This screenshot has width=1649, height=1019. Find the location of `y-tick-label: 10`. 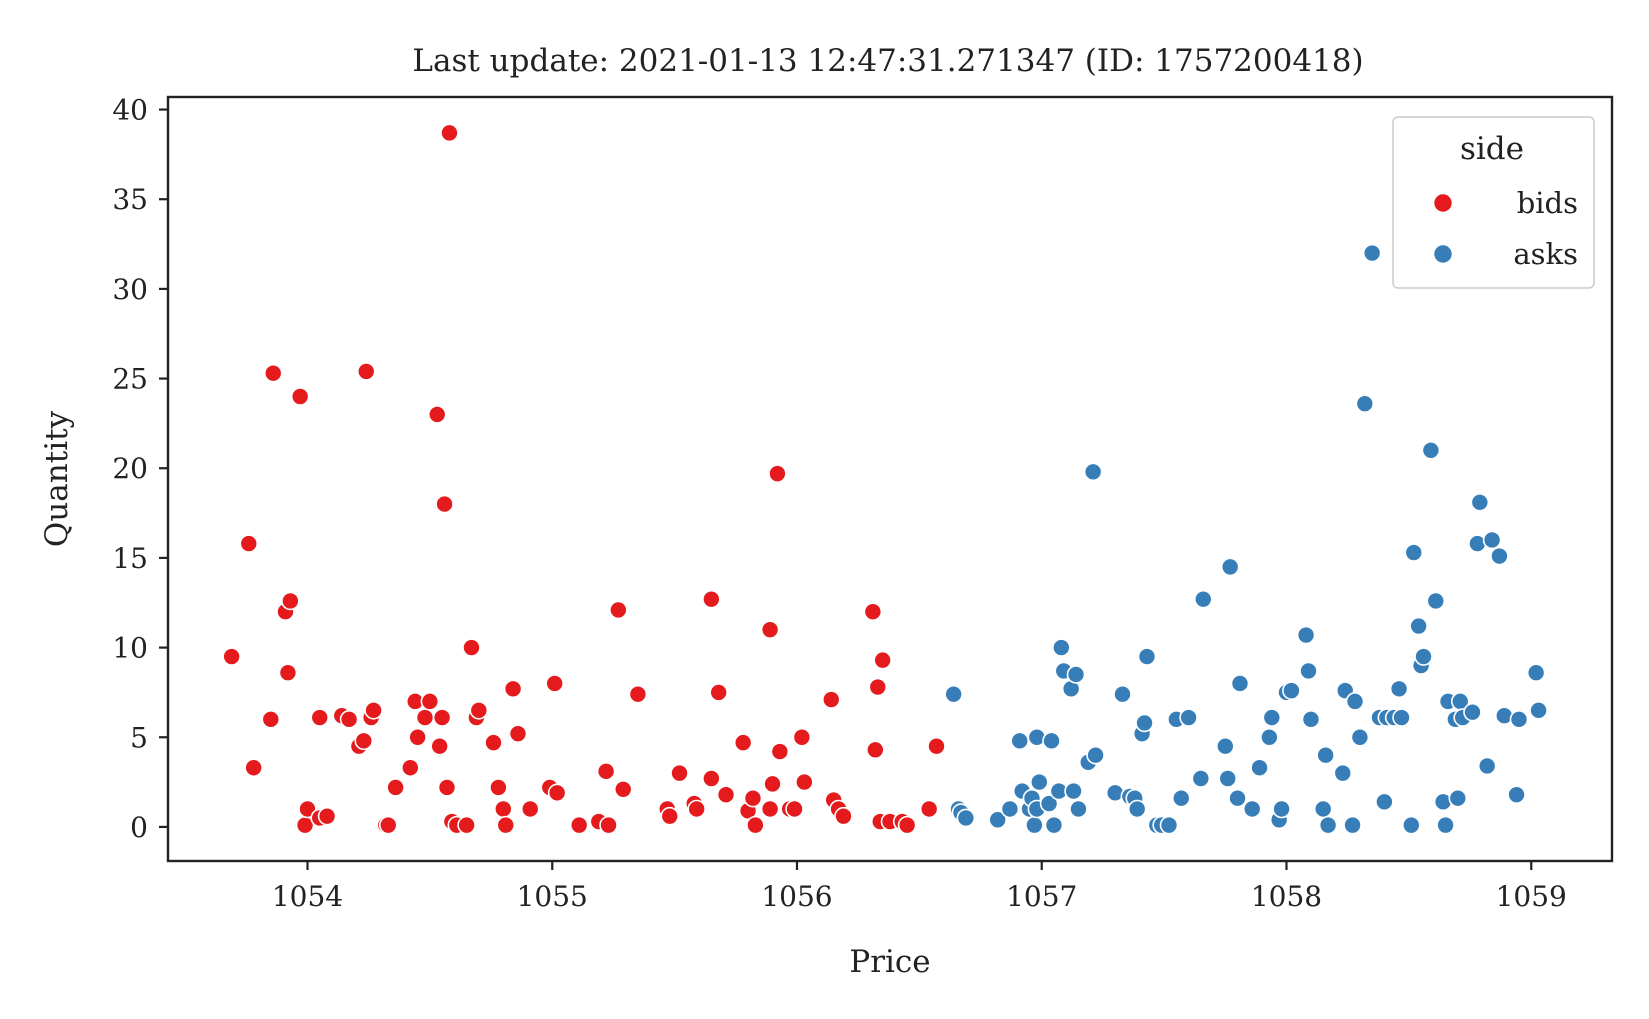

y-tick-label: 10 is located at coordinates (130, 648).